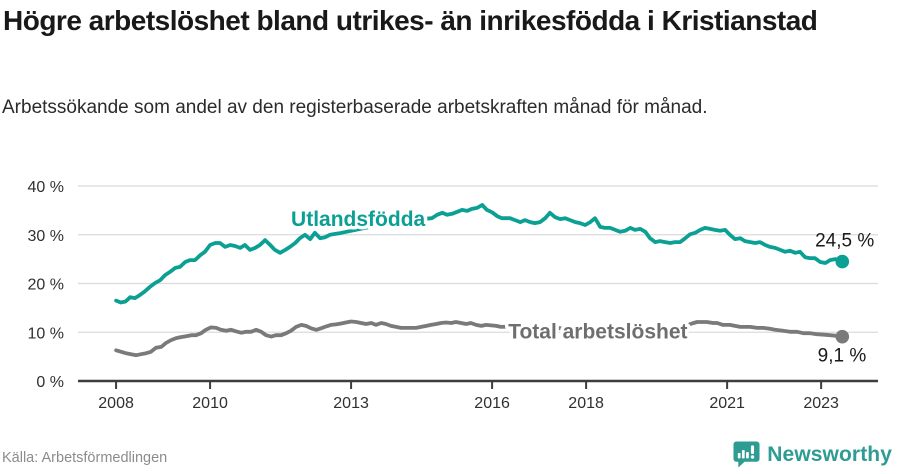  I want to click on x-axis-tick-label: 2023, so click(821, 403).